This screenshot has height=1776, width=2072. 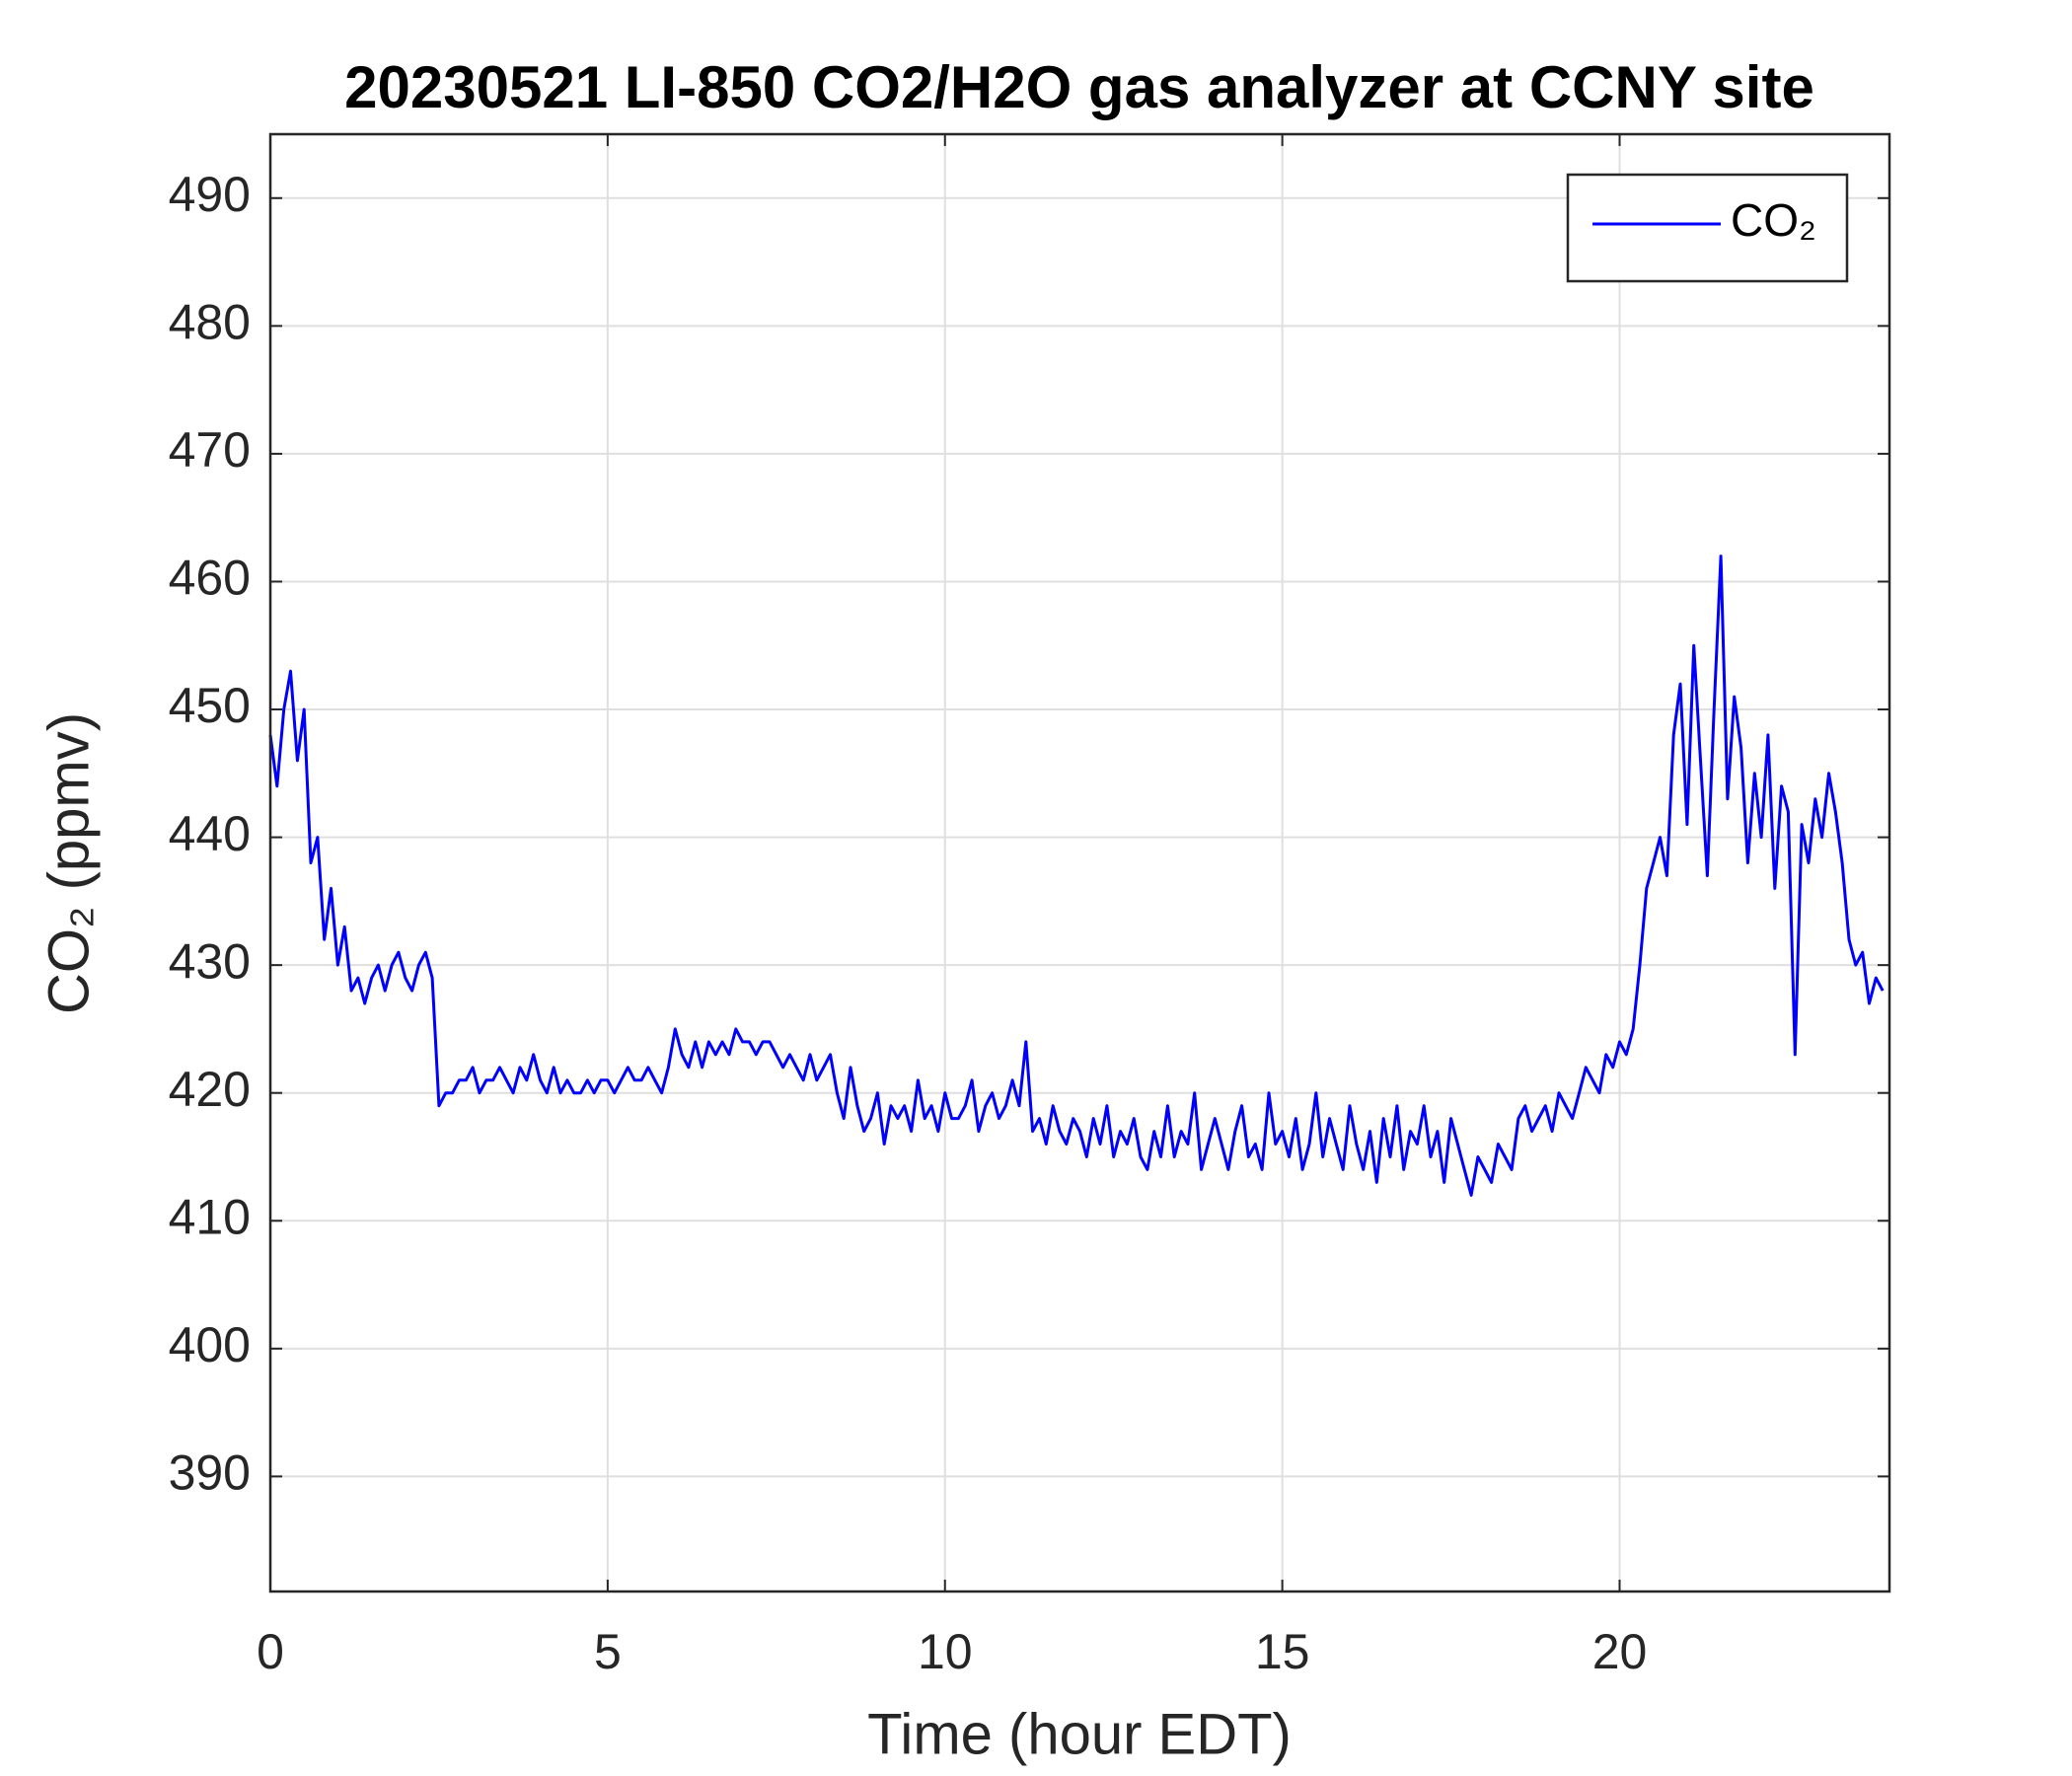 I want to click on x-tick-label: 0, so click(x=270, y=1652).